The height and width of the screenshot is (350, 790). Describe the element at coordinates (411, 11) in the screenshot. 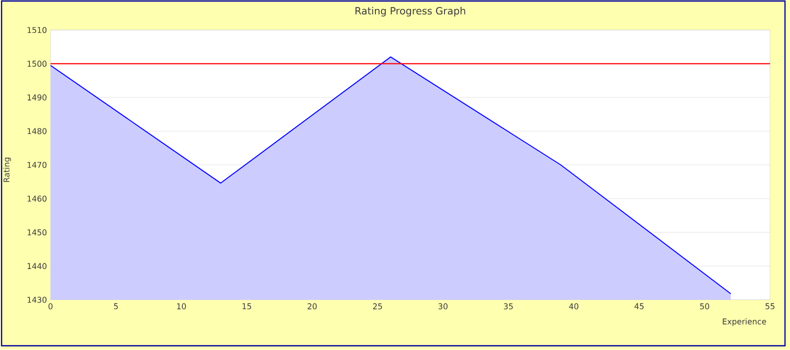

I see `chart-title: Rating Progress Graph` at that location.